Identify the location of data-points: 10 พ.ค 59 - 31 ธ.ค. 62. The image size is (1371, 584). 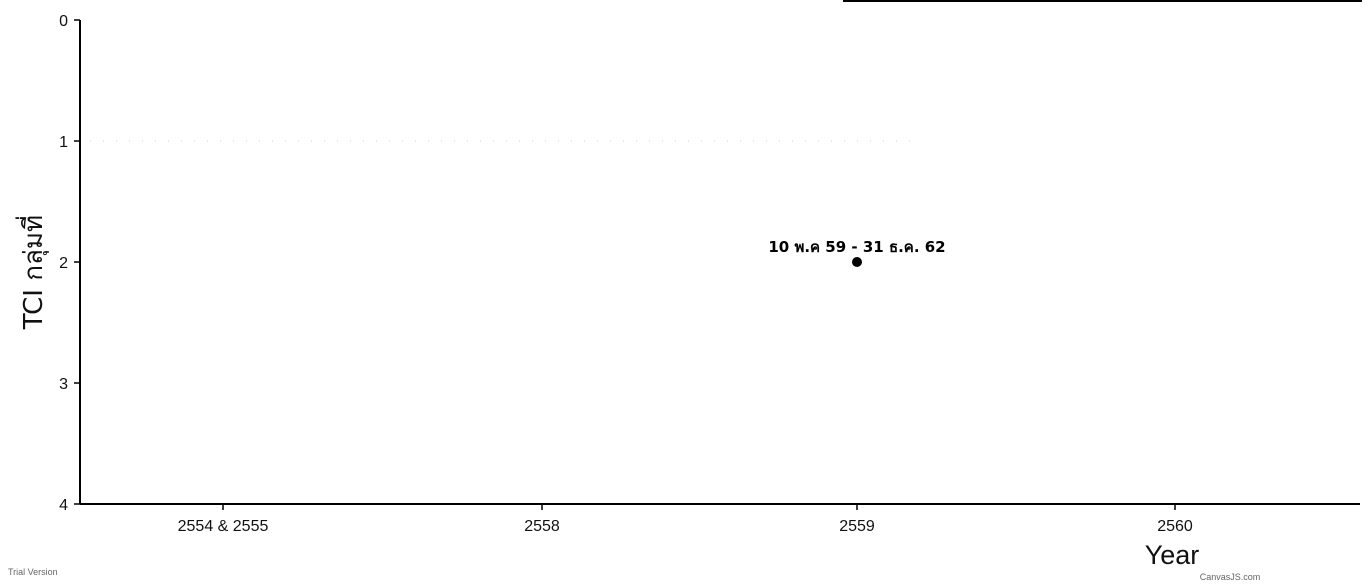
(857, 252).